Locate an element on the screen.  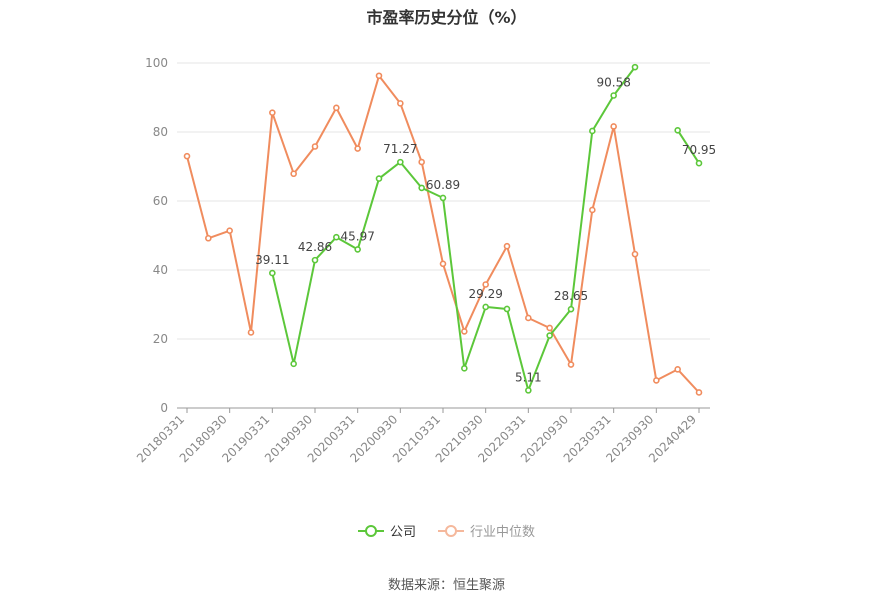
data-label: 39.11 is located at coordinates (272, 260).